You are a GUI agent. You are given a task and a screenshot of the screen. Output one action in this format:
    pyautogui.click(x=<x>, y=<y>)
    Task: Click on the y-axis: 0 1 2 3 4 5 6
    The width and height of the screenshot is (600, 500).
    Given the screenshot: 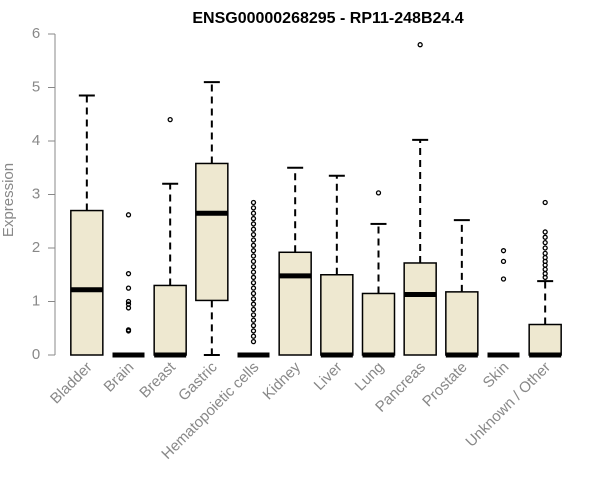 What is the action you would take?
    pyautogui.click(x=44, y=194)
    